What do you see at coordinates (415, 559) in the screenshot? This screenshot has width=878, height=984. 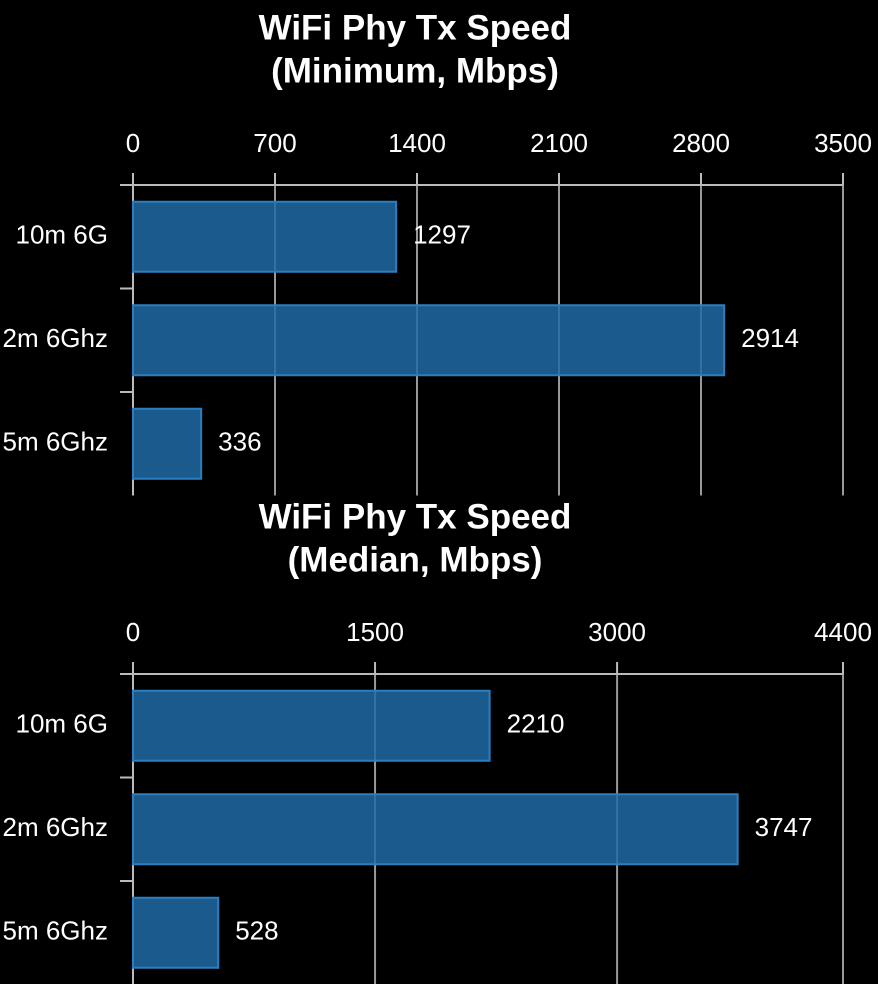 I see `chart-subtitle: (Median, Mbps)` at bounding box center [415, 559].